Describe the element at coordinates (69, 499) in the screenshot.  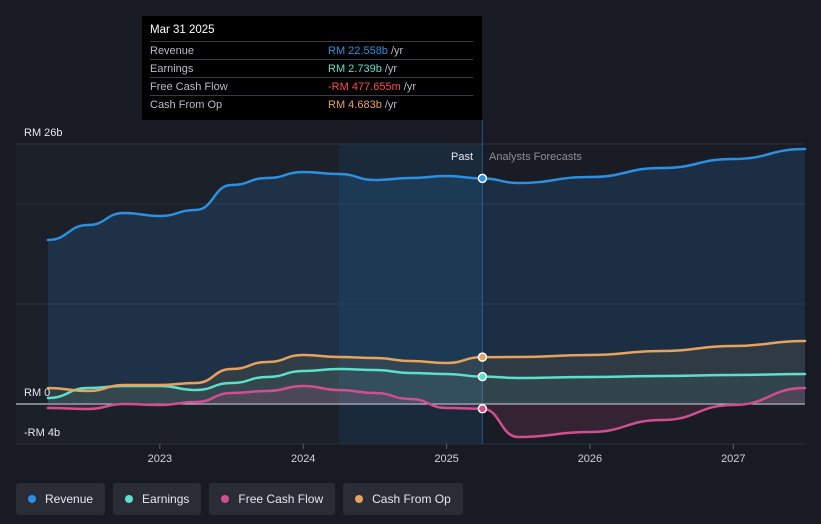
I see `legend-label: Revenue` at that location.